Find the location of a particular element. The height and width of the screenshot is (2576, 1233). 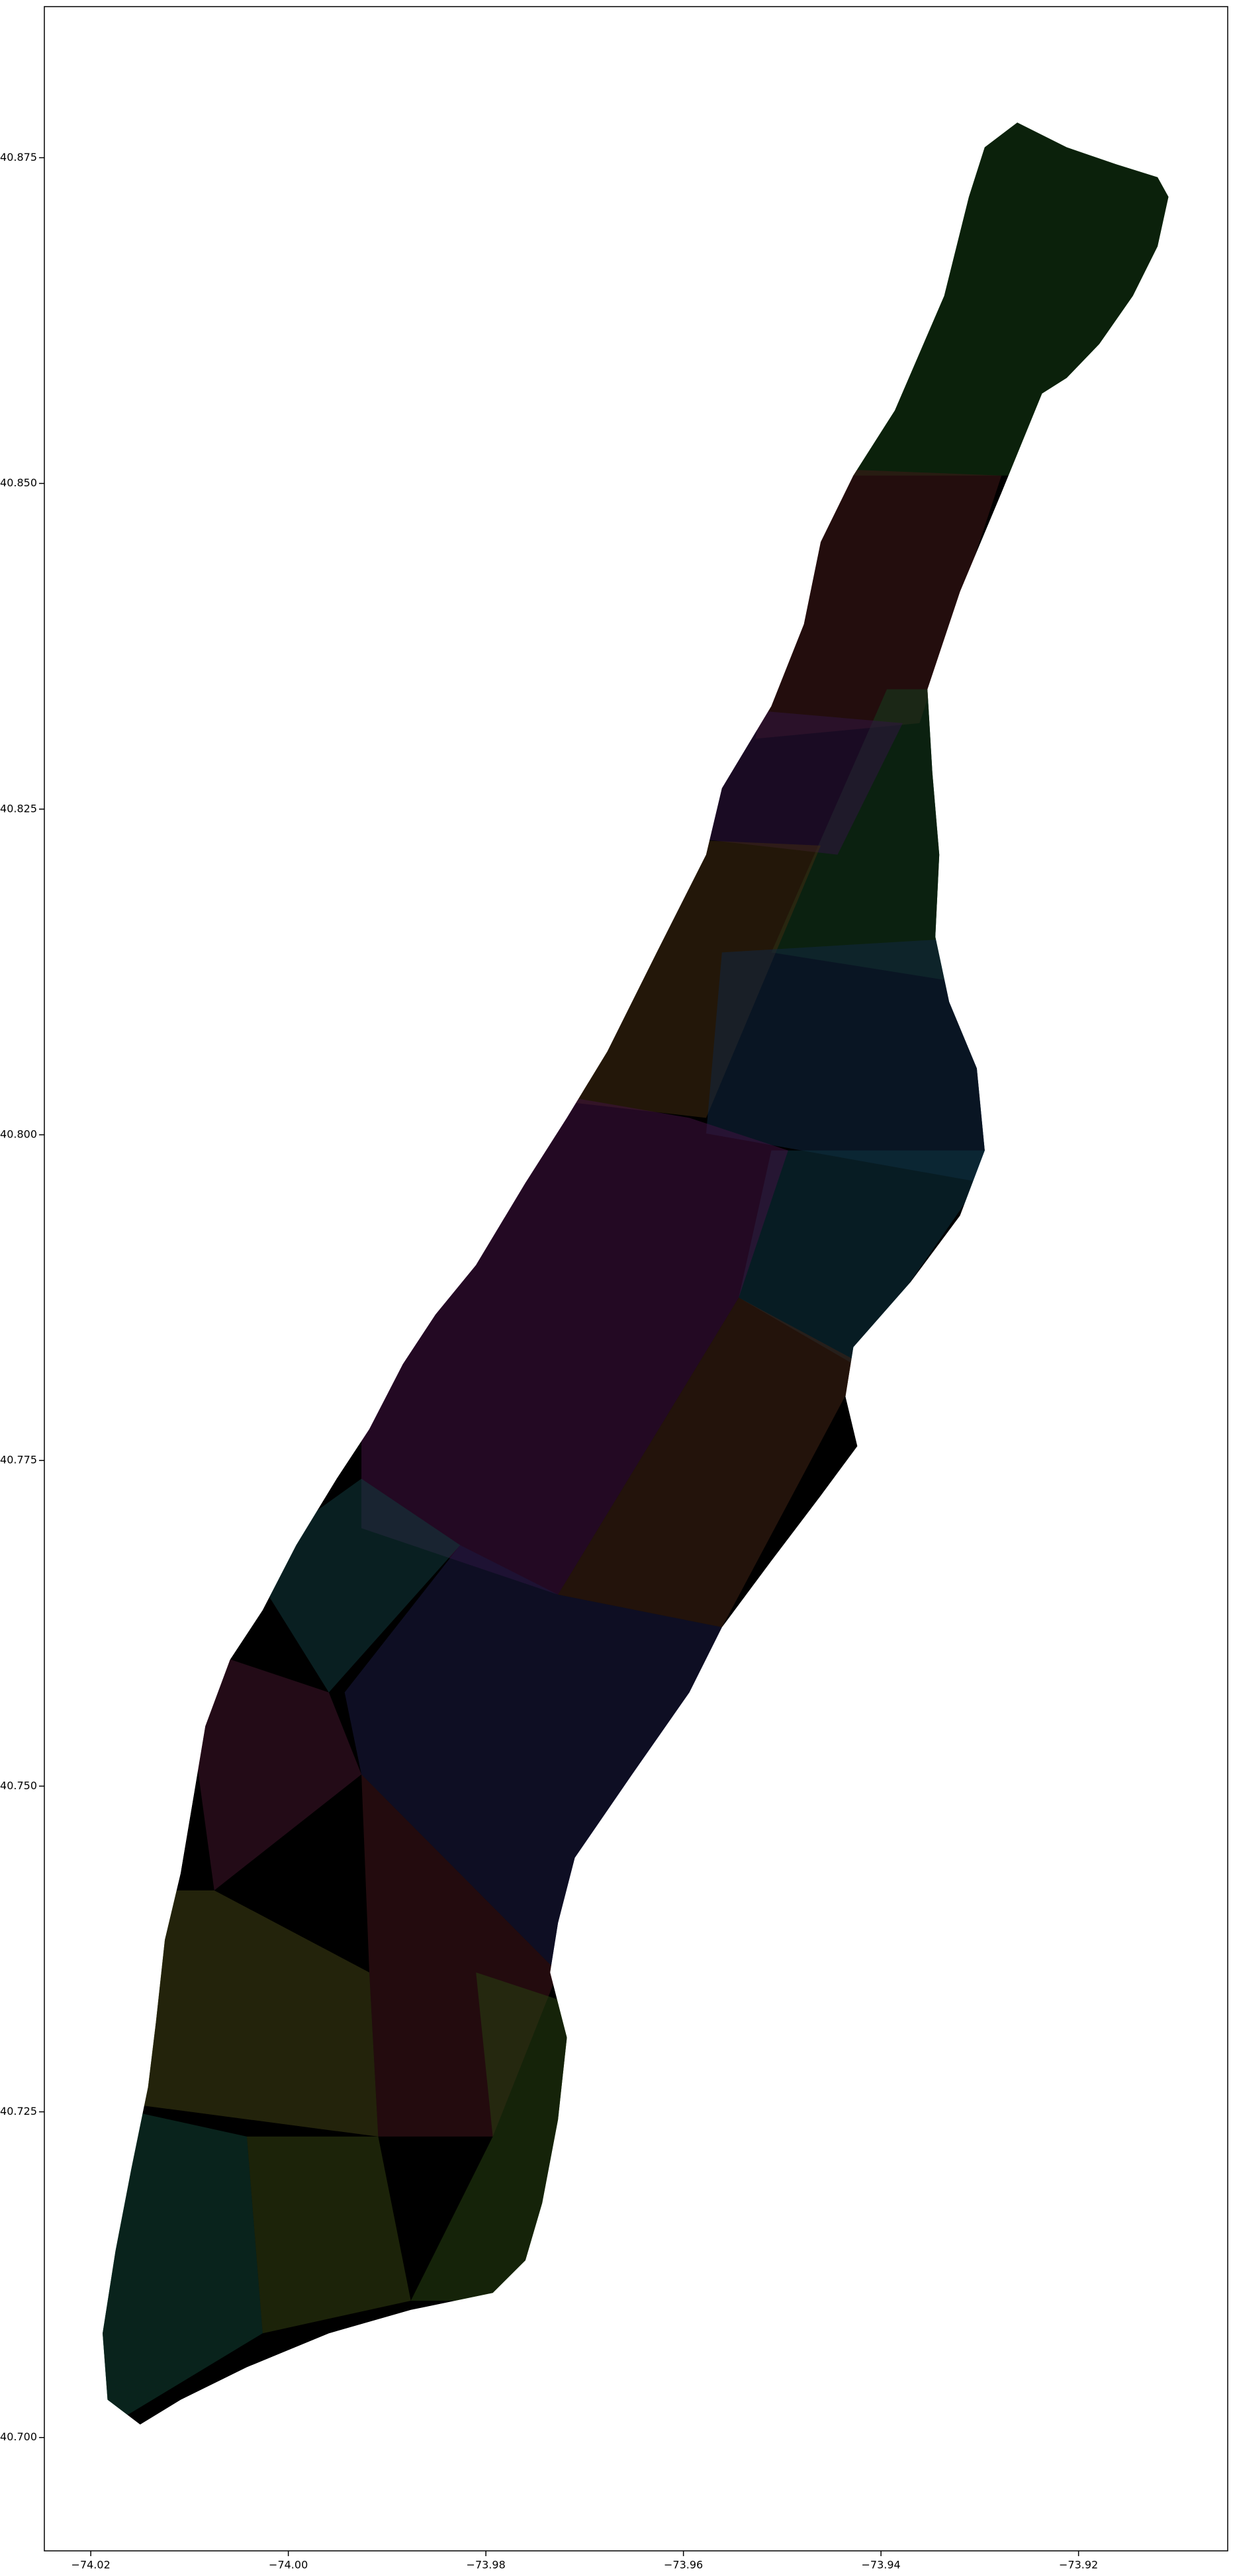

x-tick-label: −73.98 is located at coordinates (487, 2565).